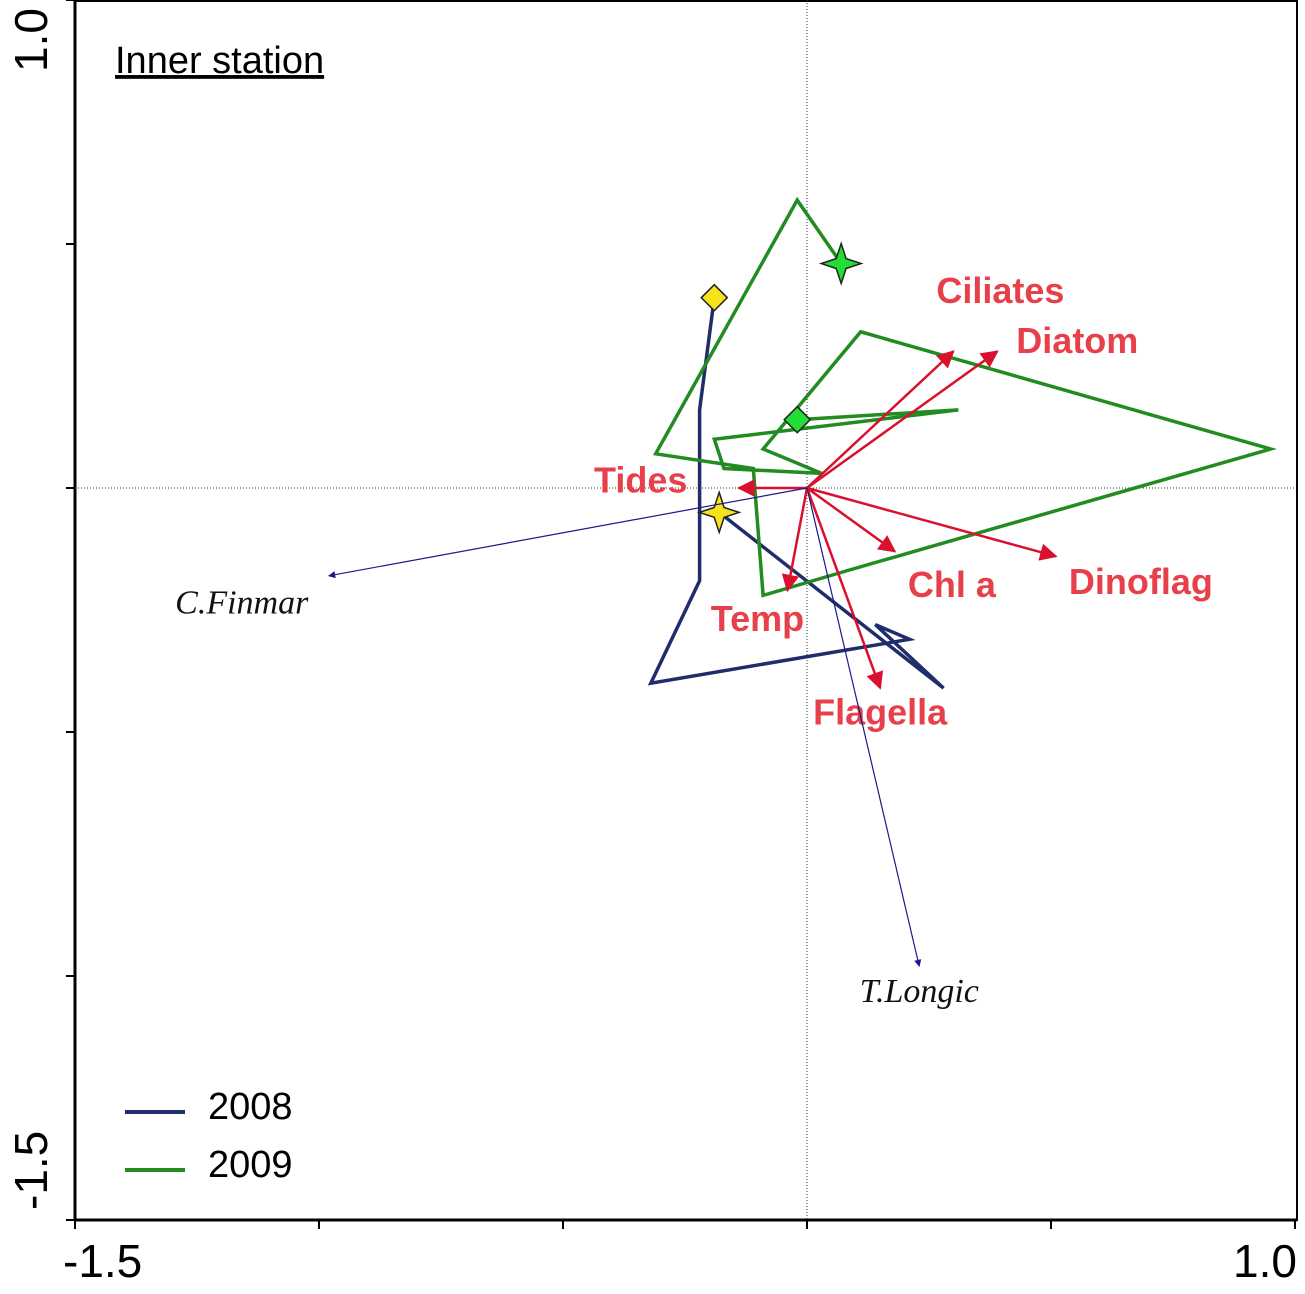  What do you see at coordinates (219, 61) in the screenshot?
I see `chart-title: Inner station` at bounding box center [219, 61].